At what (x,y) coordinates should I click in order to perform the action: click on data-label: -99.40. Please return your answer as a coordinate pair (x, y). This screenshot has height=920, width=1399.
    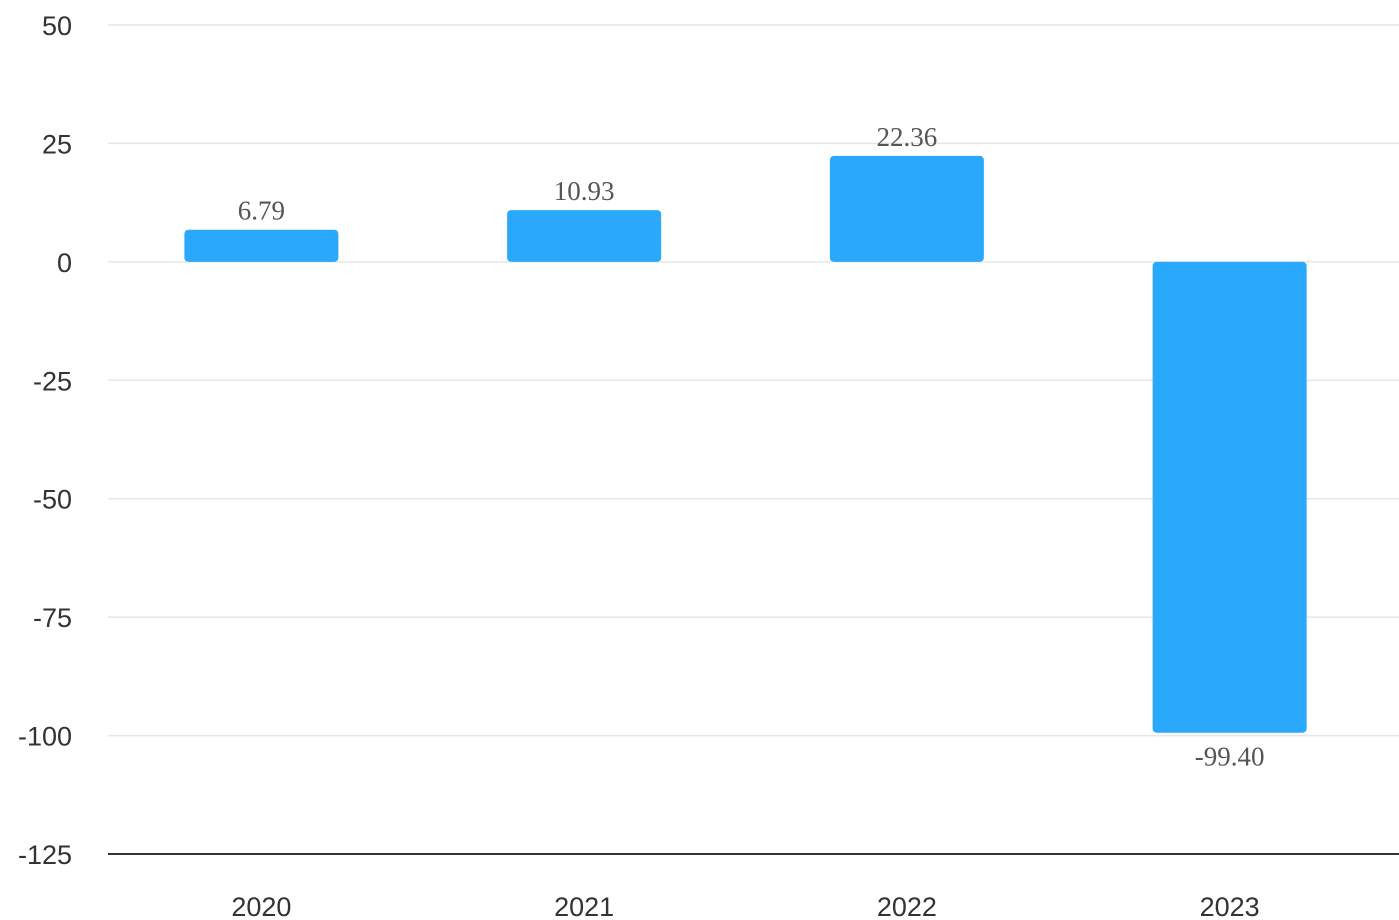
    Looking at the image, I should click on (1230, 757).